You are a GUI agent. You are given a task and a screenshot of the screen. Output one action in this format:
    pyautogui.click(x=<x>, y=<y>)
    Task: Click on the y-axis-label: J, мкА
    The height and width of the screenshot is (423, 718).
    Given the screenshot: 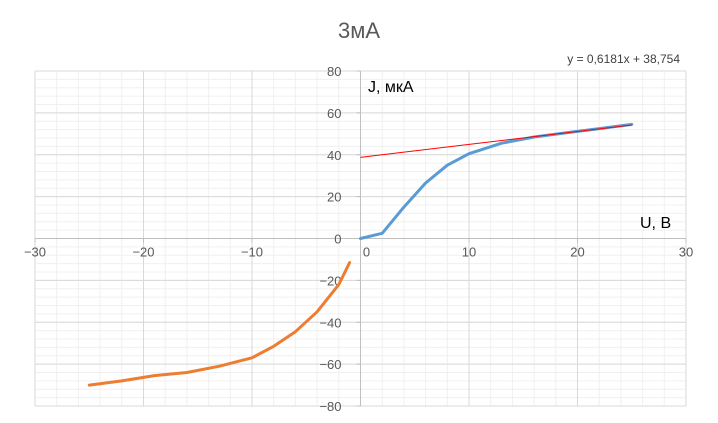 What is the action you would take?
    pyautogui.click(x=391, y=87)
    